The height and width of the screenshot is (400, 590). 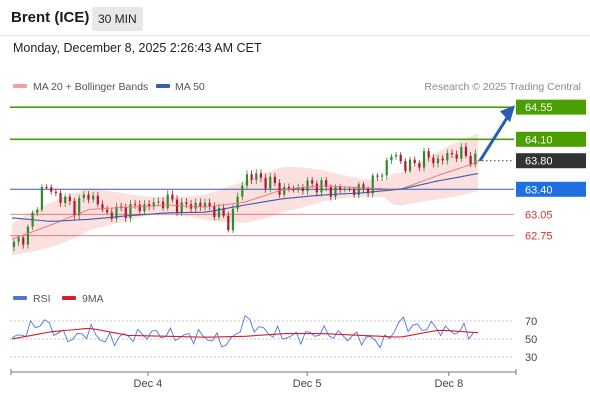 What do you see at coordinates (137, 48) in the screenshot?
I see `chart-datetime: Monday, December 8, 2025 2:26:43 AM CET` at bounding box center [137, 48].